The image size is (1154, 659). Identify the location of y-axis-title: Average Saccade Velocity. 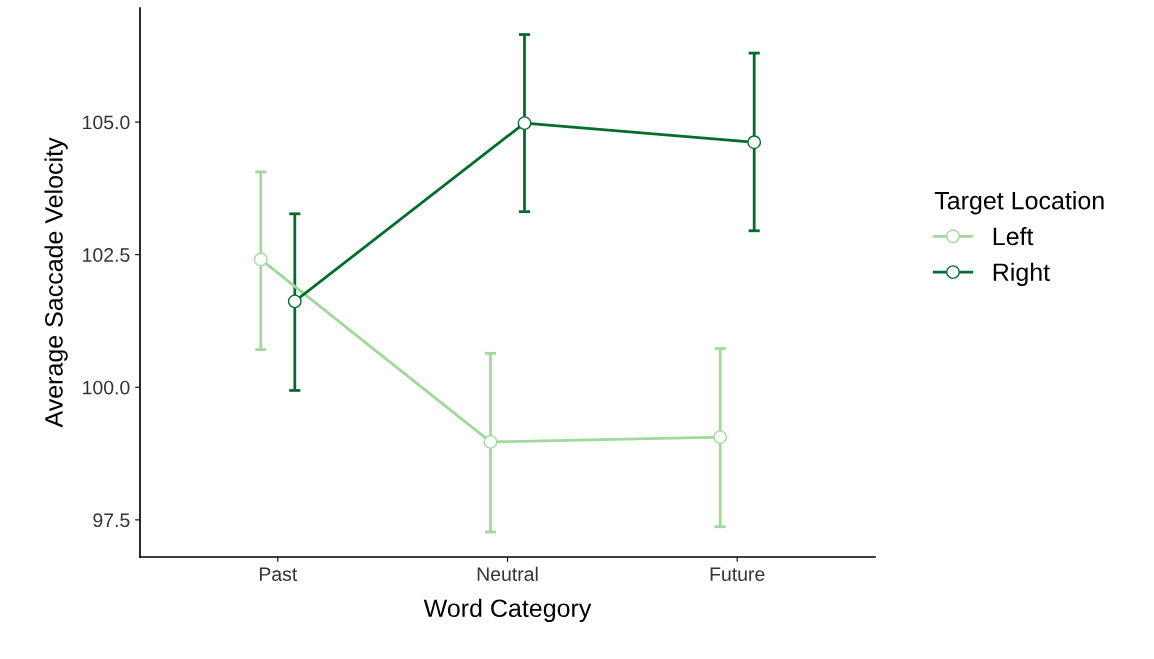
(56, 282).